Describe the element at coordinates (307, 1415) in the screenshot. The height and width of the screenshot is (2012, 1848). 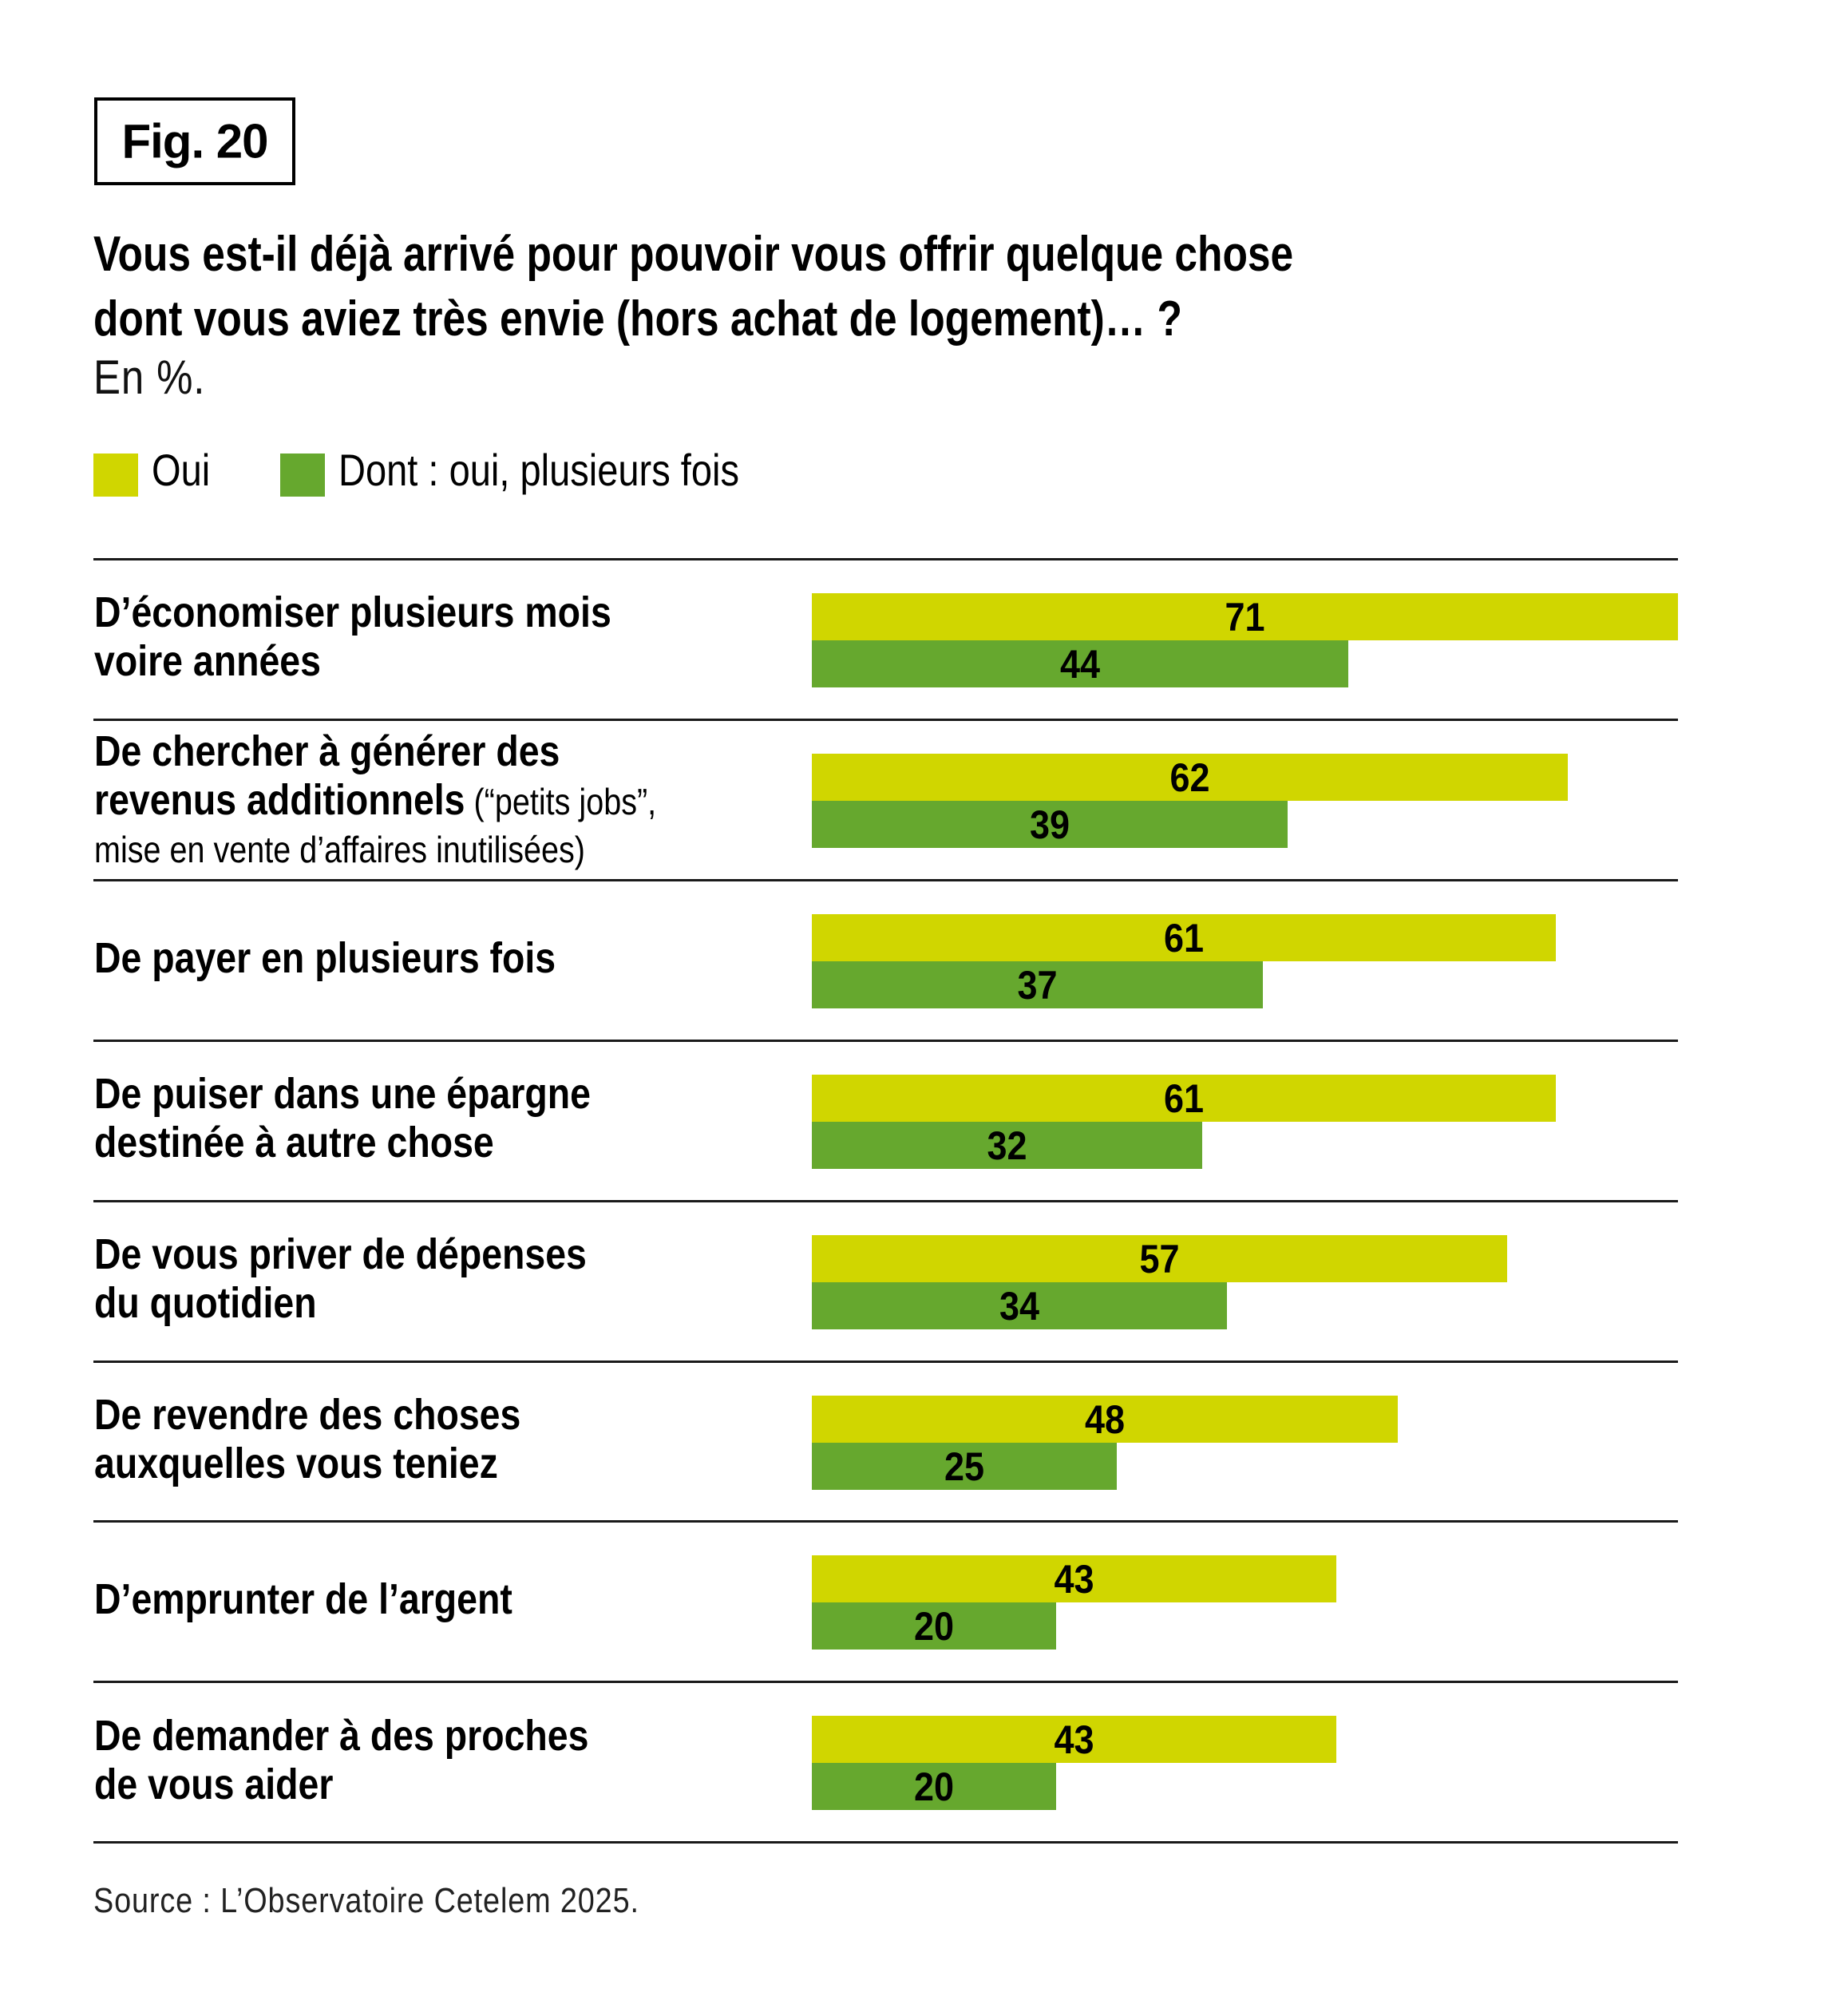
I see `category-label-text: De revendre des choses` at that location.